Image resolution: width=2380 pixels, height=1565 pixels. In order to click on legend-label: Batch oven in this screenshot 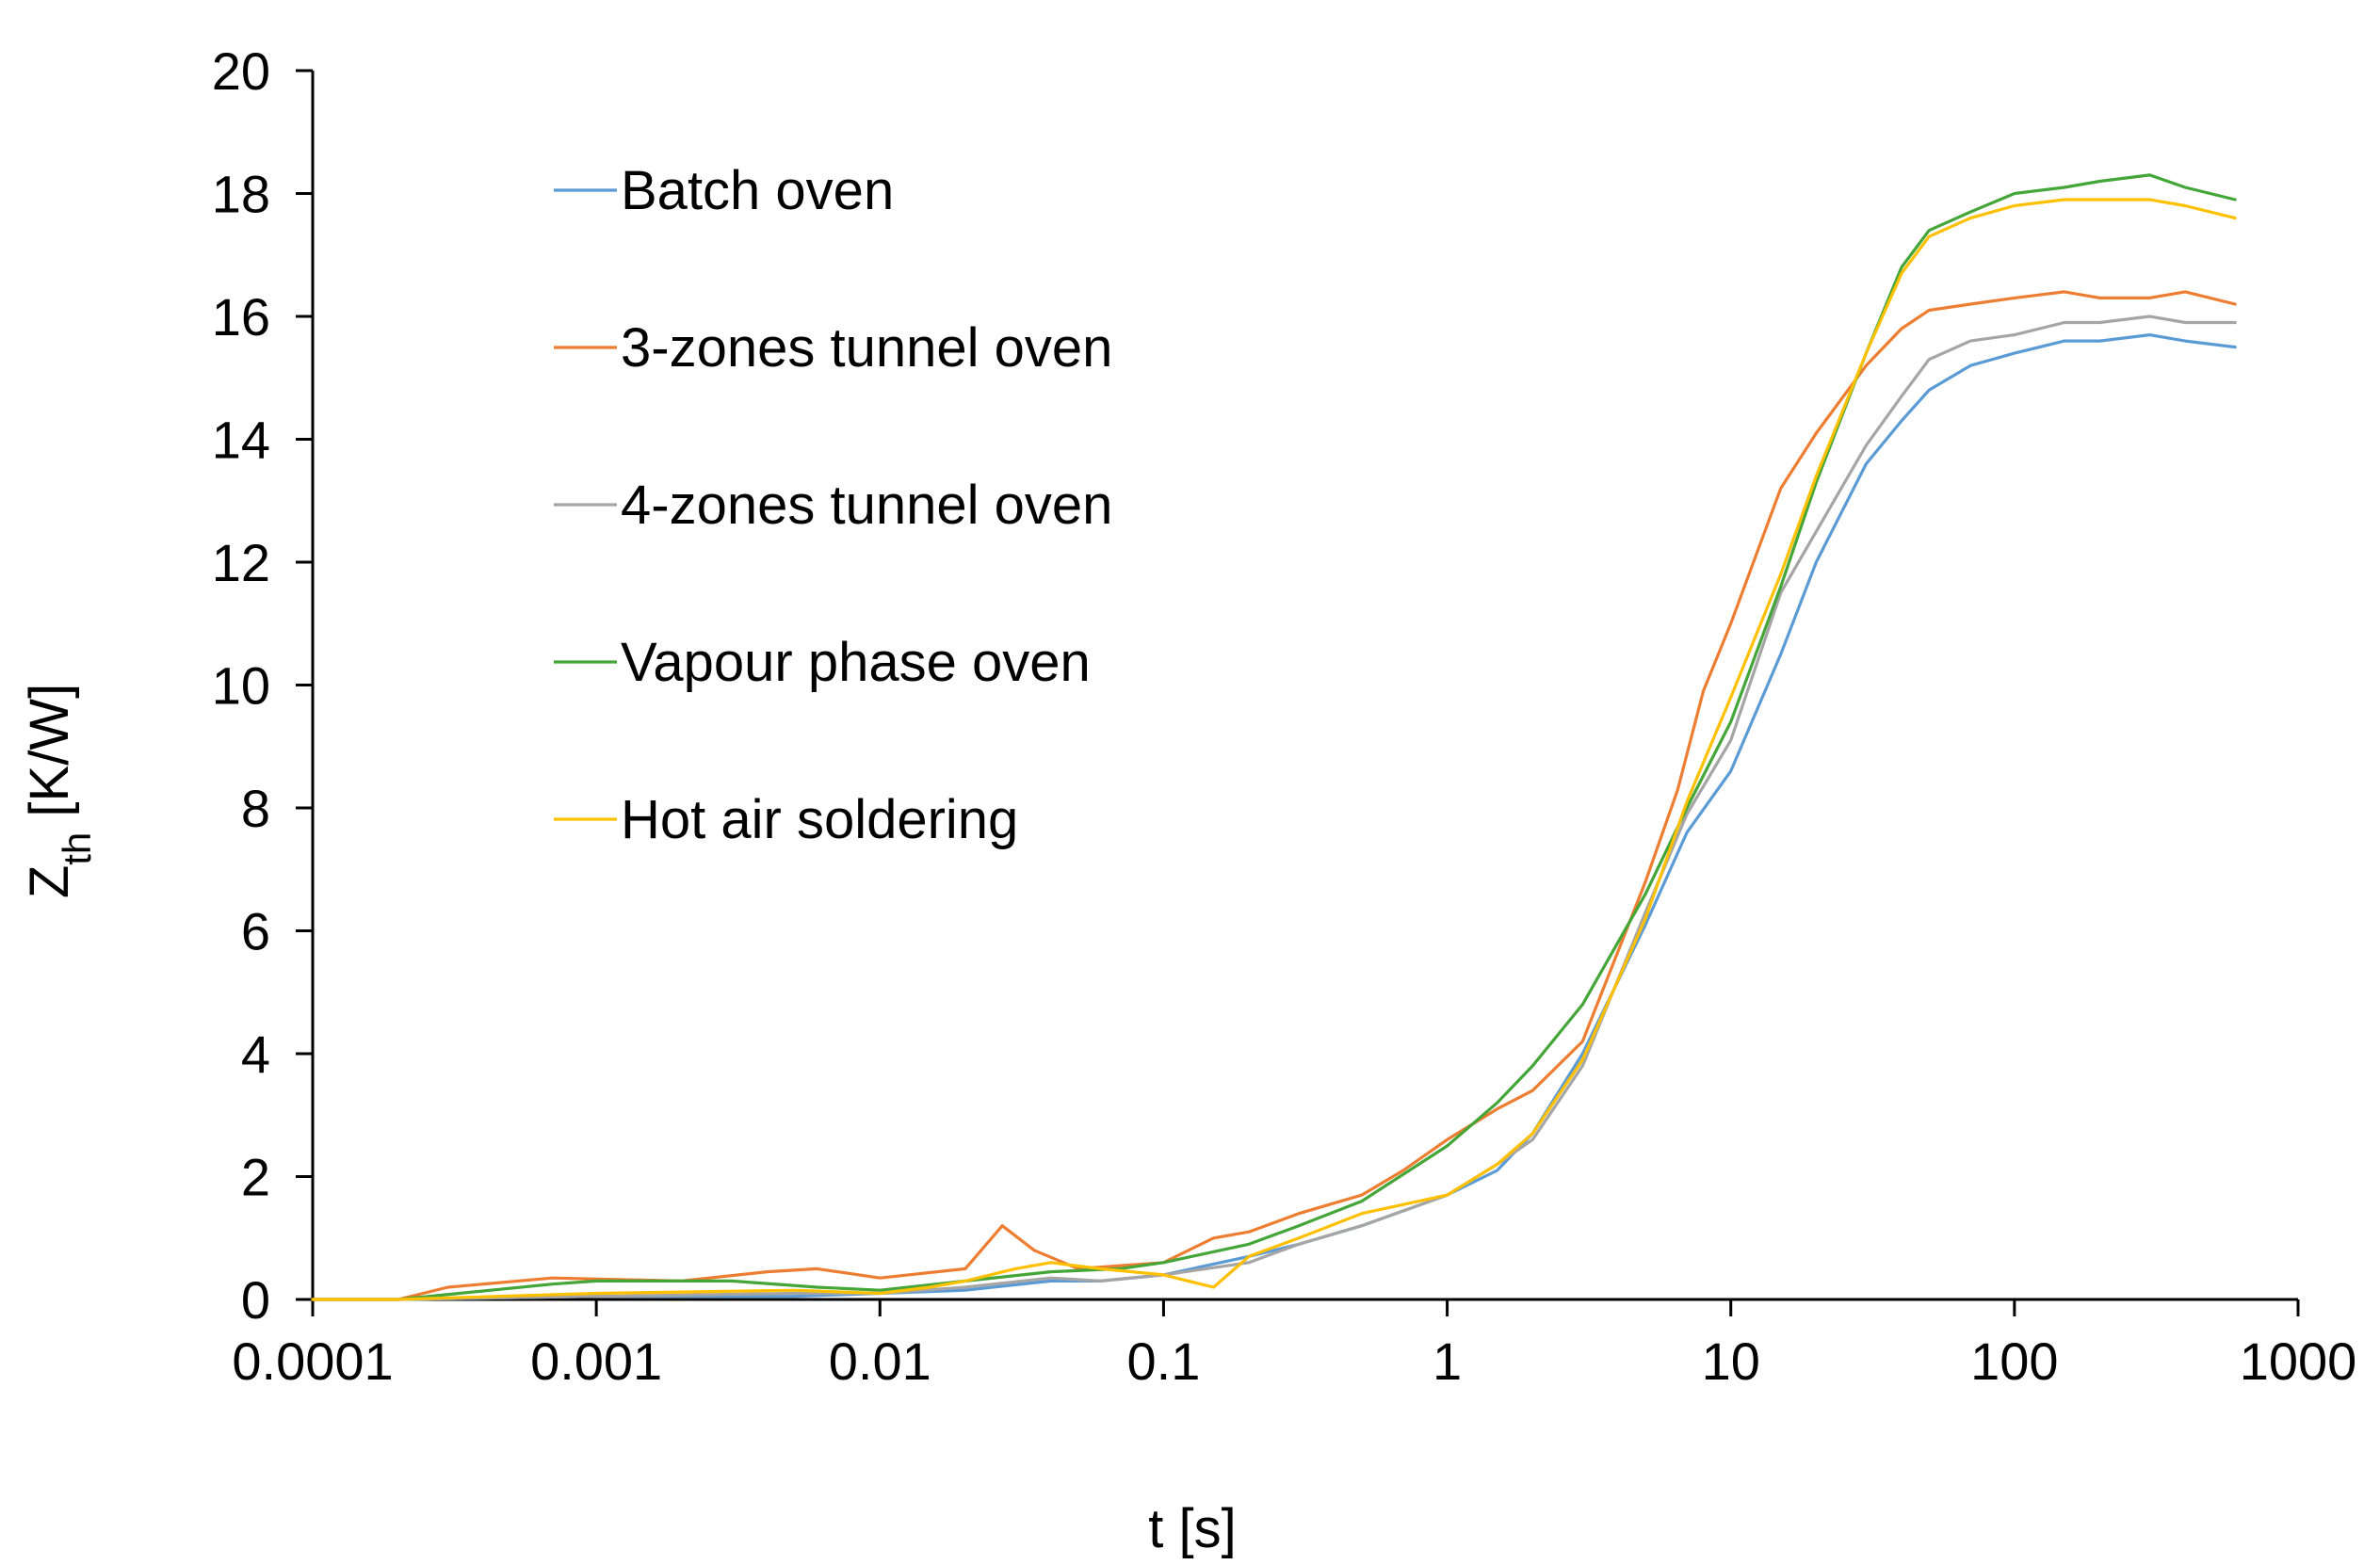, I will do `click(757, 190)`.